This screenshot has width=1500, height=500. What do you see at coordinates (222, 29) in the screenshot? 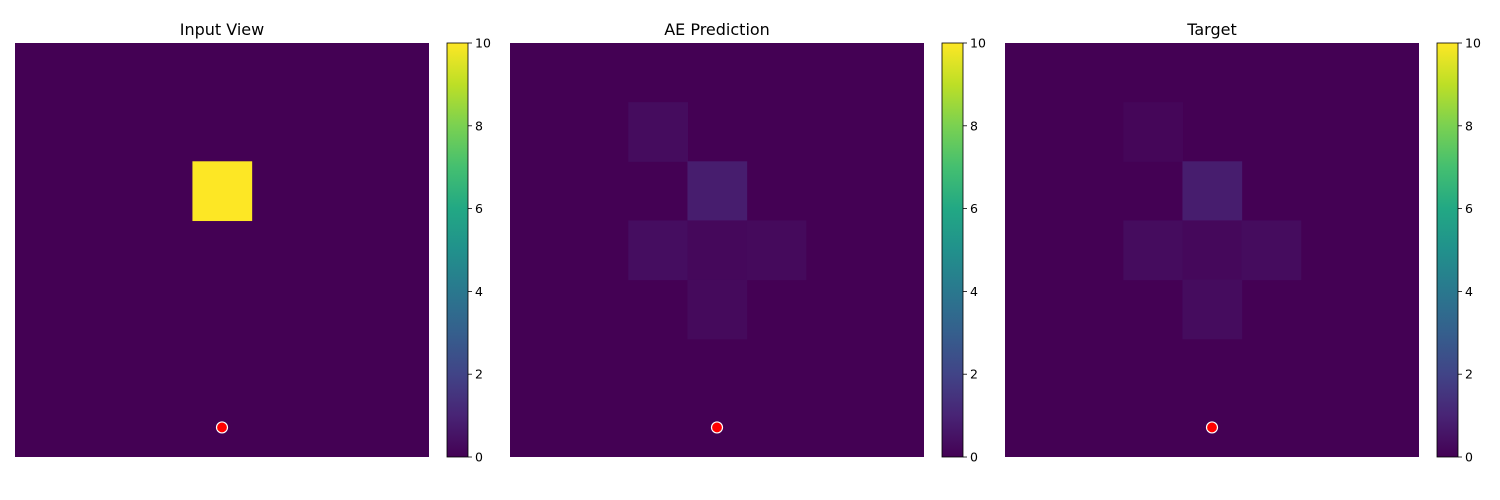
I see `panel-title: Input View` at bounding box center [222, 29].